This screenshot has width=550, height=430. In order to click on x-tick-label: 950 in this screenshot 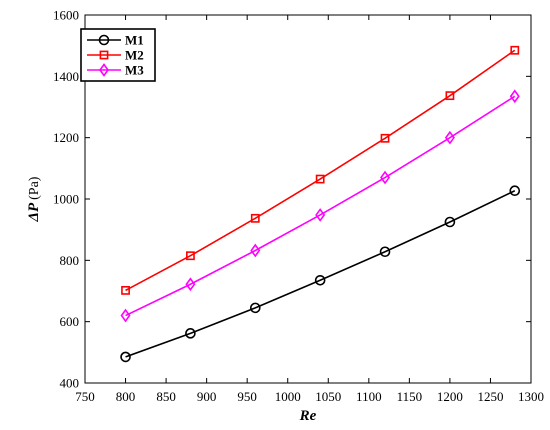, I will do `click(247, 396)`.